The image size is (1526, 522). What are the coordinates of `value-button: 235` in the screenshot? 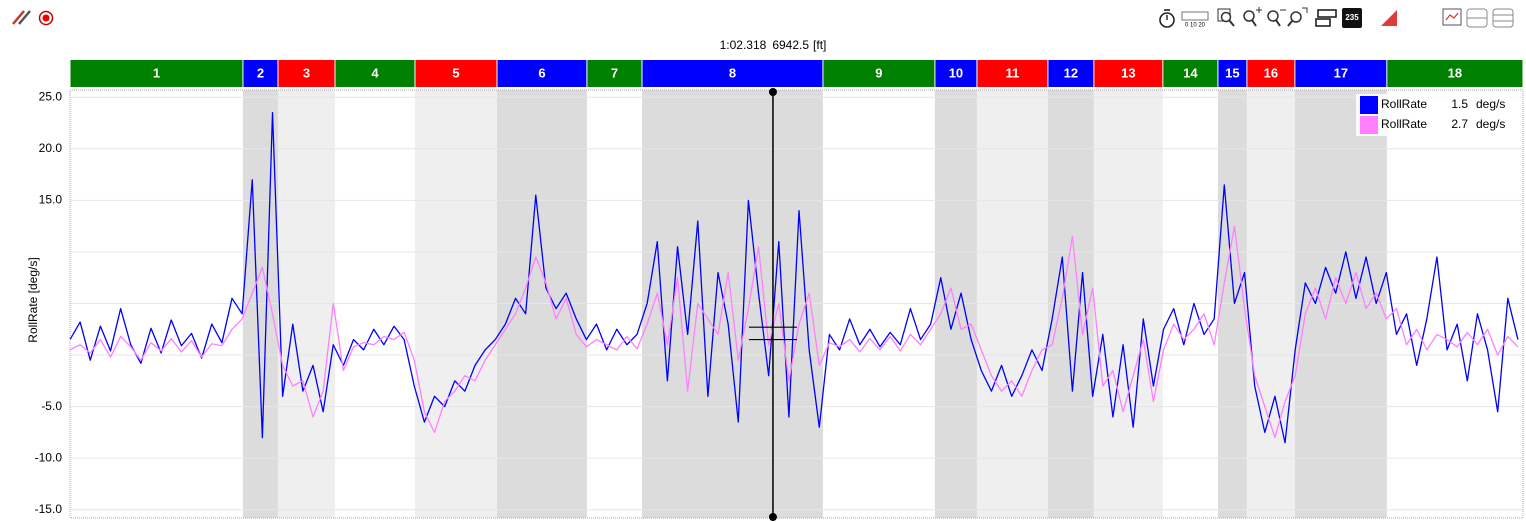 It's located at (1352, 18).